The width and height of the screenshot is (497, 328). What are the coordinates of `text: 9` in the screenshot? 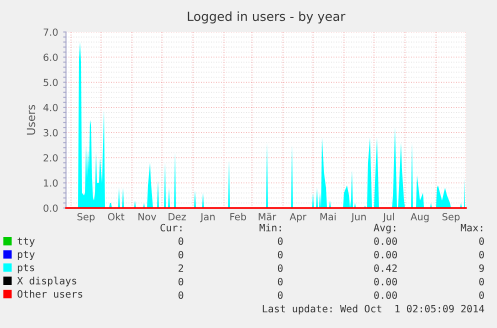 It's located at (481, 268).